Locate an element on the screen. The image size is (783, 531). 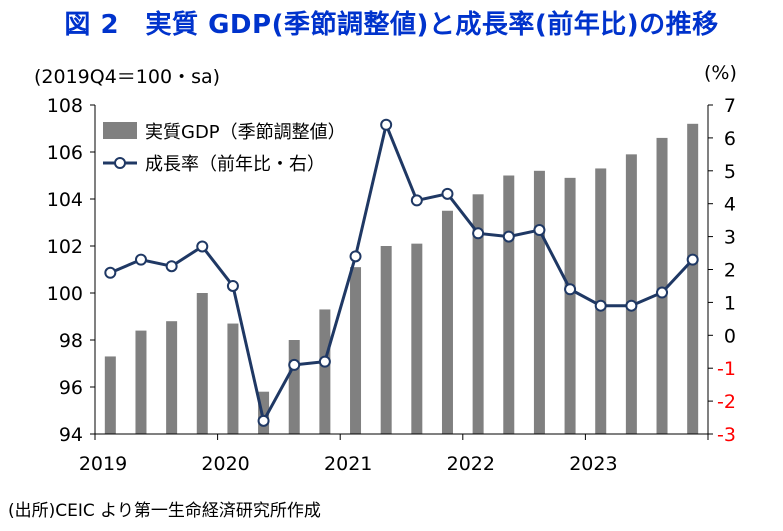
right-tick-label: 4 is located at coordinates (730, 205).